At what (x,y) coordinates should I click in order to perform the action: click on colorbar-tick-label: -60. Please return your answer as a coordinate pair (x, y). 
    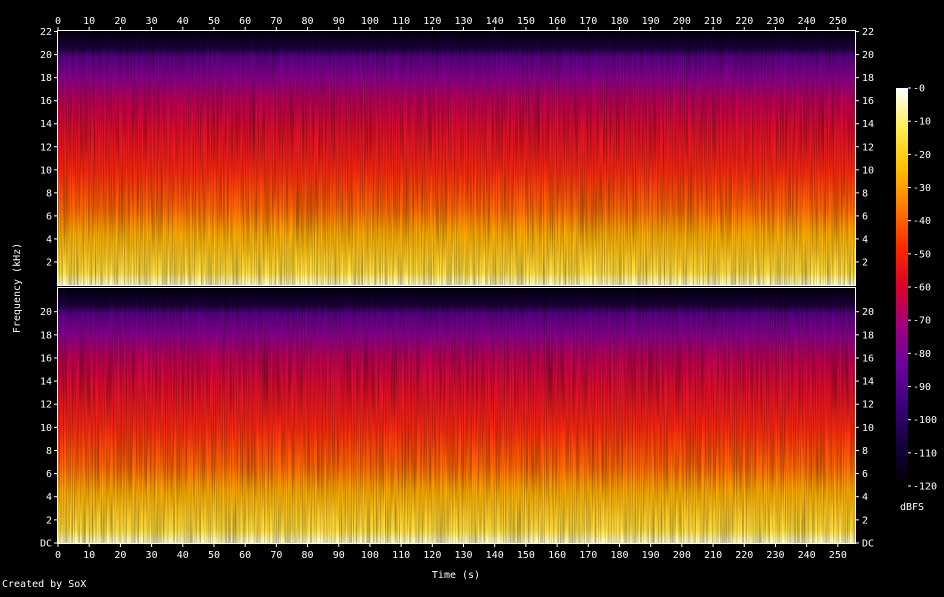
    Looking at the image, I should click on (922, 288).